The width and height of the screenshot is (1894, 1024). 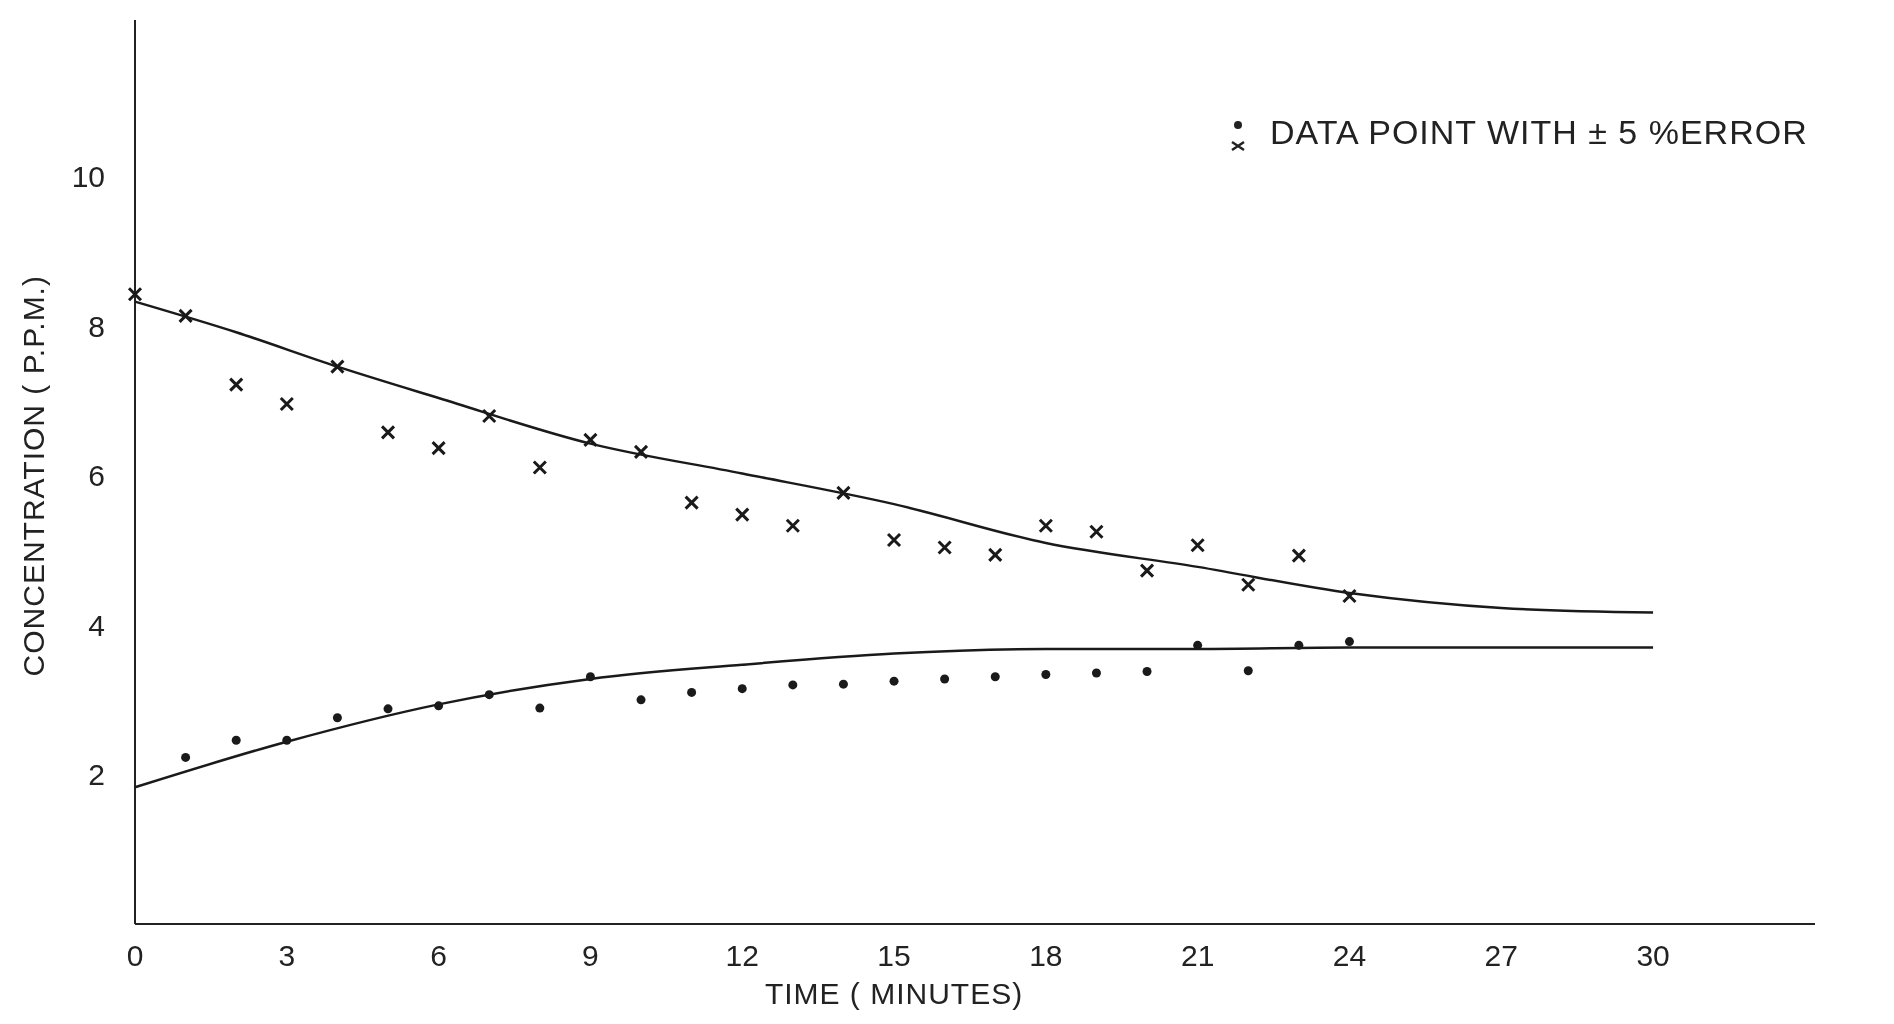 I want to click on y-tick-label: 8, so click(x=96, y=326).